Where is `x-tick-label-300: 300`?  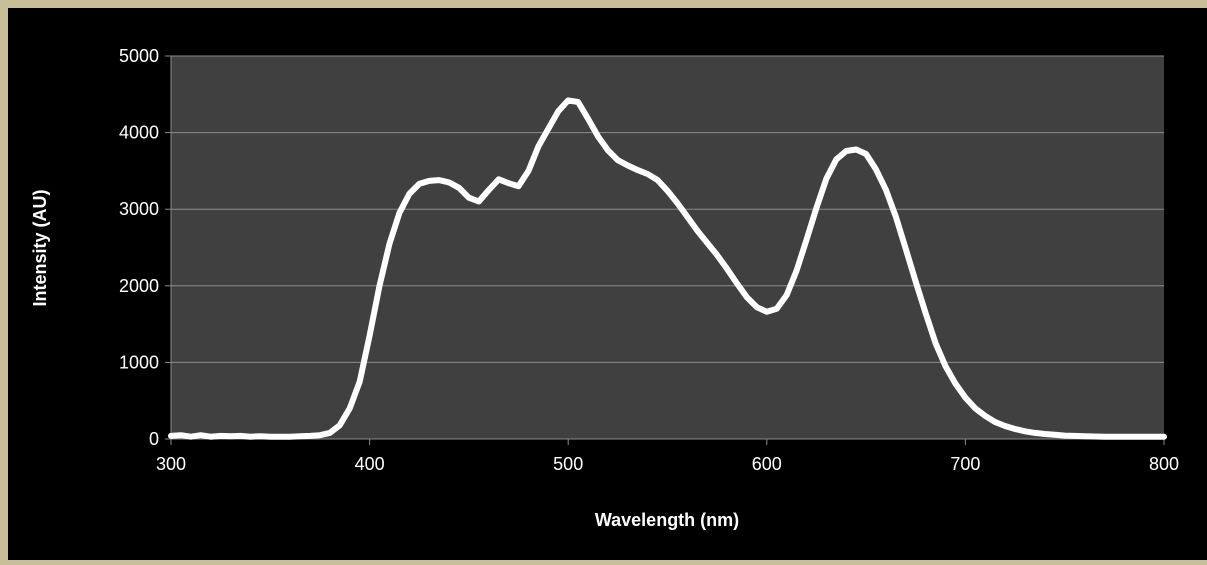
x-tick-label-300: 300 is located at coordinates (171, 464).